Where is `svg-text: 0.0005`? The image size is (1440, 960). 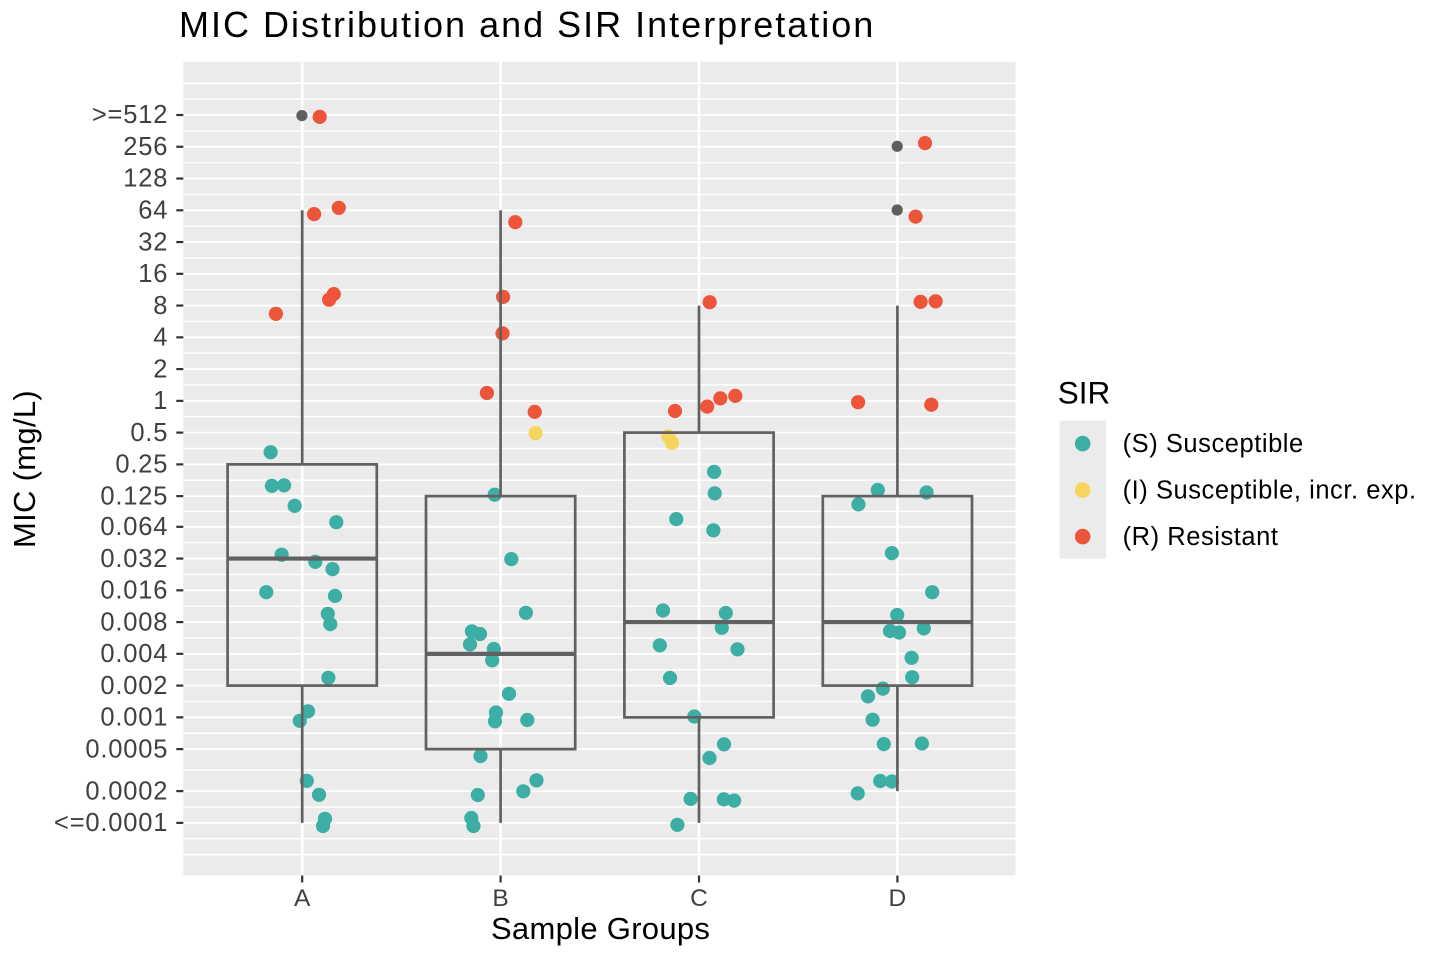 svg-text: 0.0005 is located at coordinates (126, 749).